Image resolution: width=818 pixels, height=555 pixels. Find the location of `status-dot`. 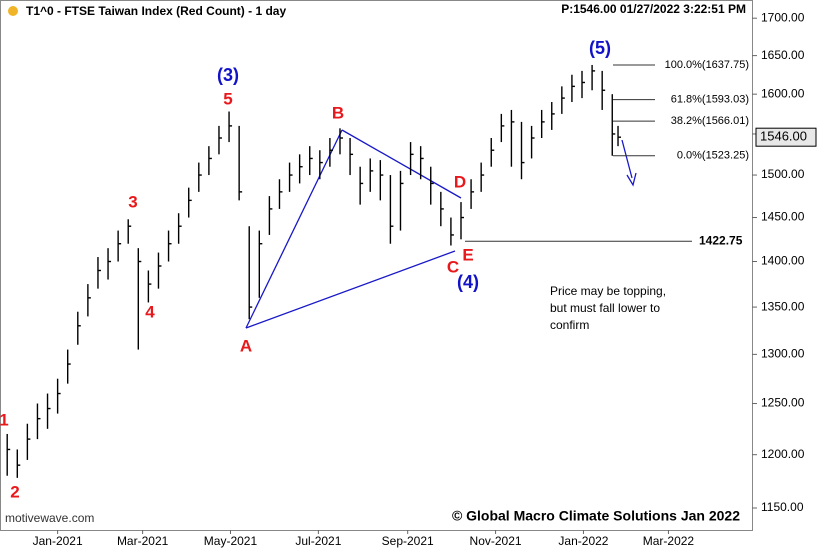

status-dot is located at coordinates (13, 11).